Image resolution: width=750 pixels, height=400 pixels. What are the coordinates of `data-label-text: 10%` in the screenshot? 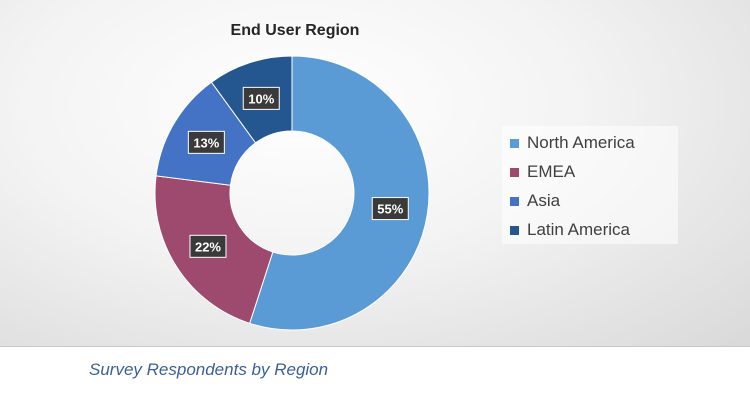 It's located at (261, 98).